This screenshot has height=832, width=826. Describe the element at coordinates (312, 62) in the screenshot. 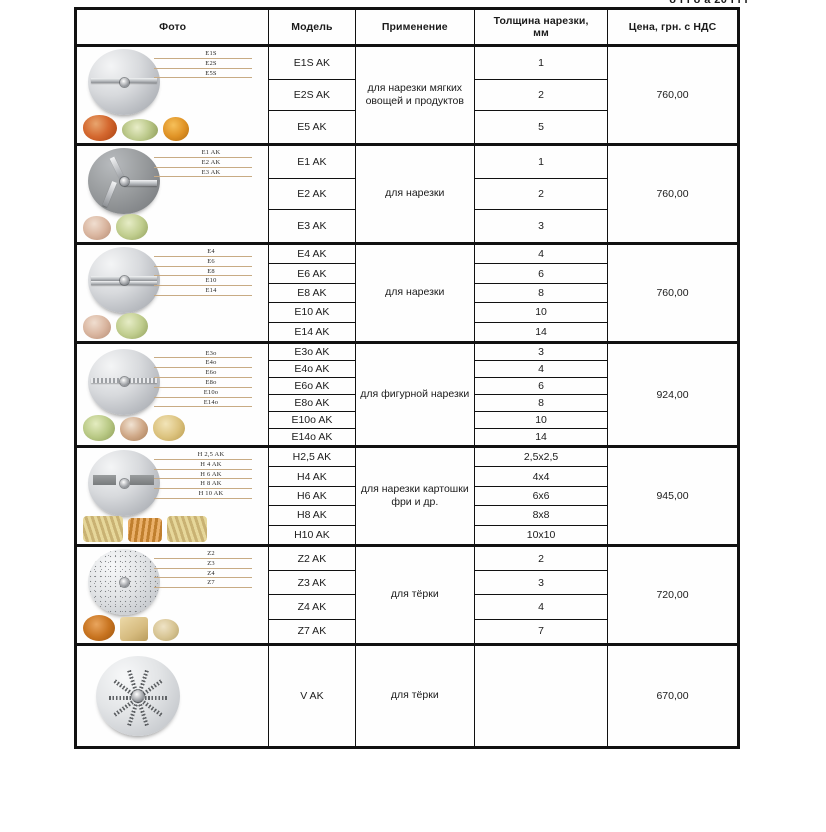

I see `model-name: E1S AK` at that location.